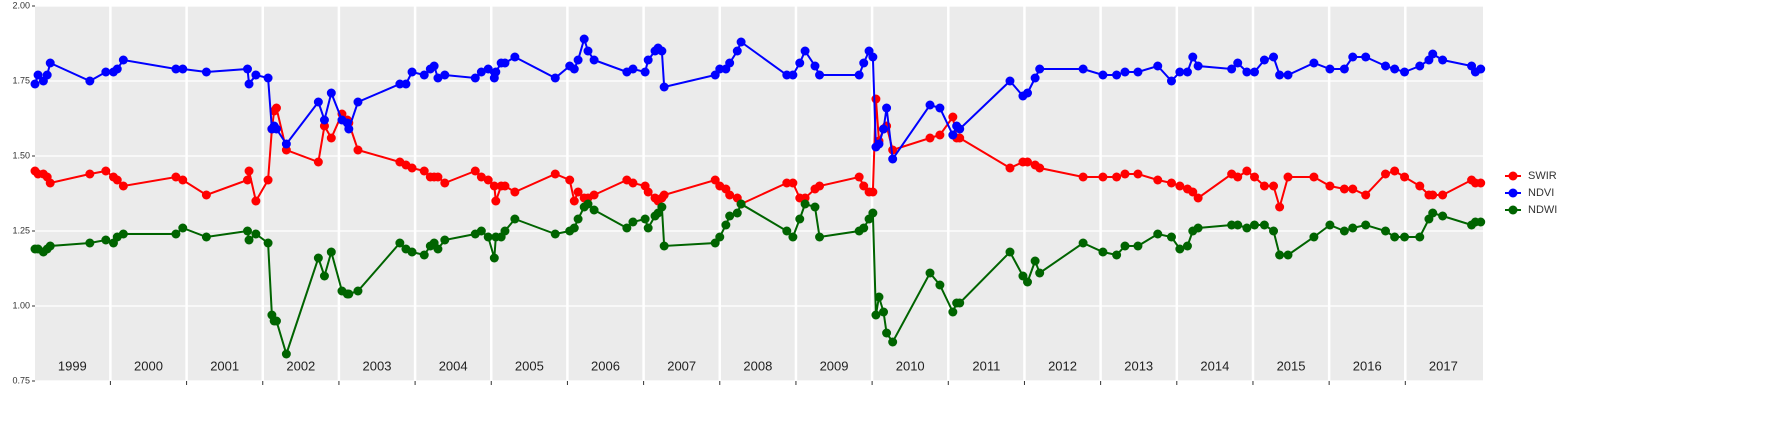  Describe the element at coordinates (72, 365) in the screenshot. I see `year-label: 1999` at that location.